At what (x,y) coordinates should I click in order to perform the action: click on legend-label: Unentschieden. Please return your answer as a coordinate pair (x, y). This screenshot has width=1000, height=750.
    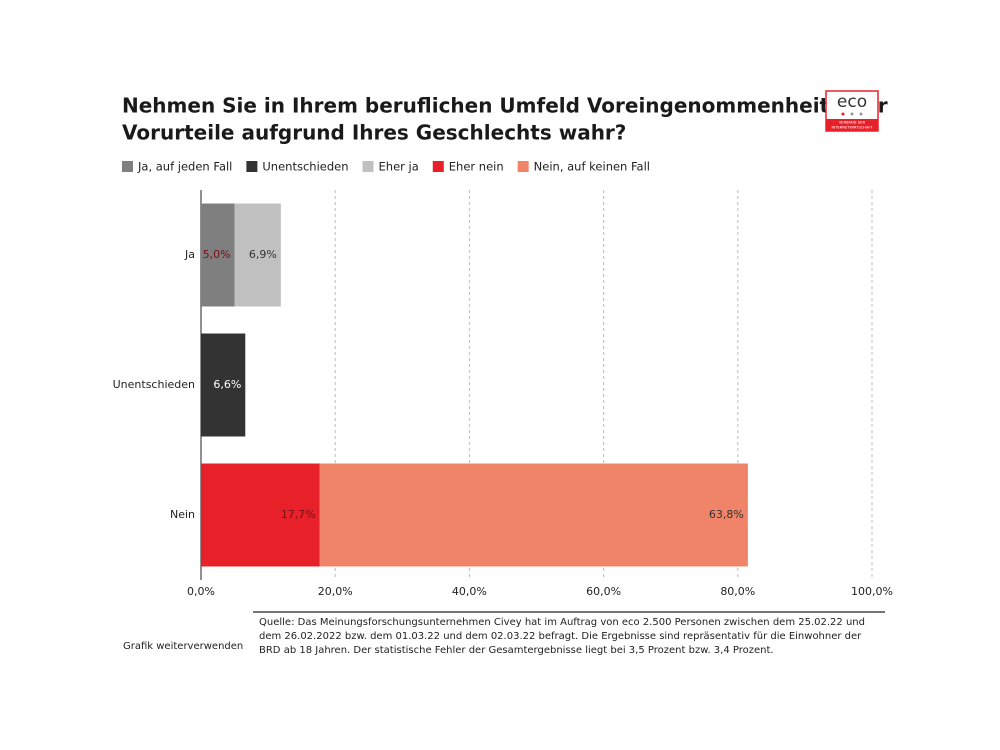
    Looking at the image, I should click on (305, 167).